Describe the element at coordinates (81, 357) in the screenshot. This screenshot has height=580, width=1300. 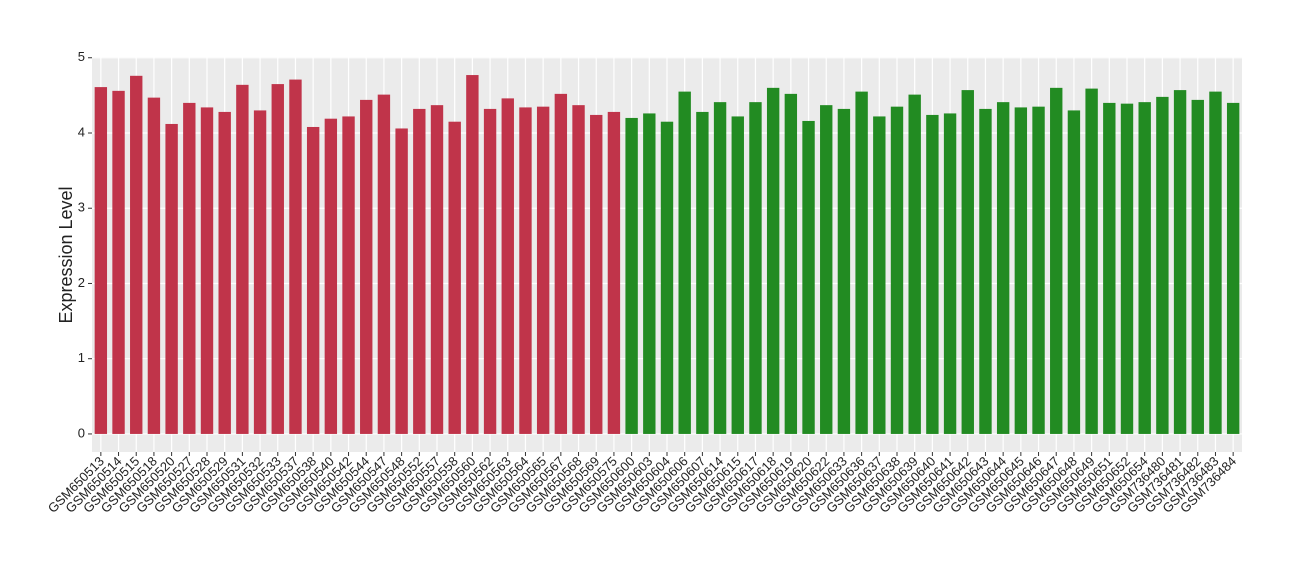
I see `y-tick-label: 1` at that location.